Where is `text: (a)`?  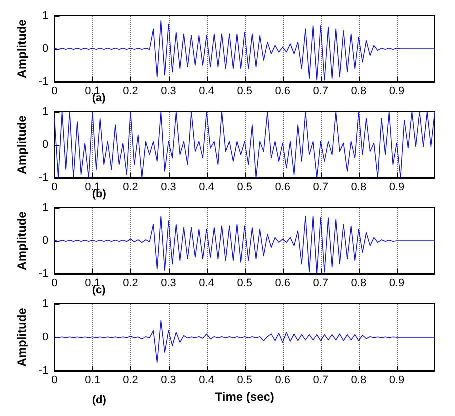
text: (a) is located at coordinates (99, 98).